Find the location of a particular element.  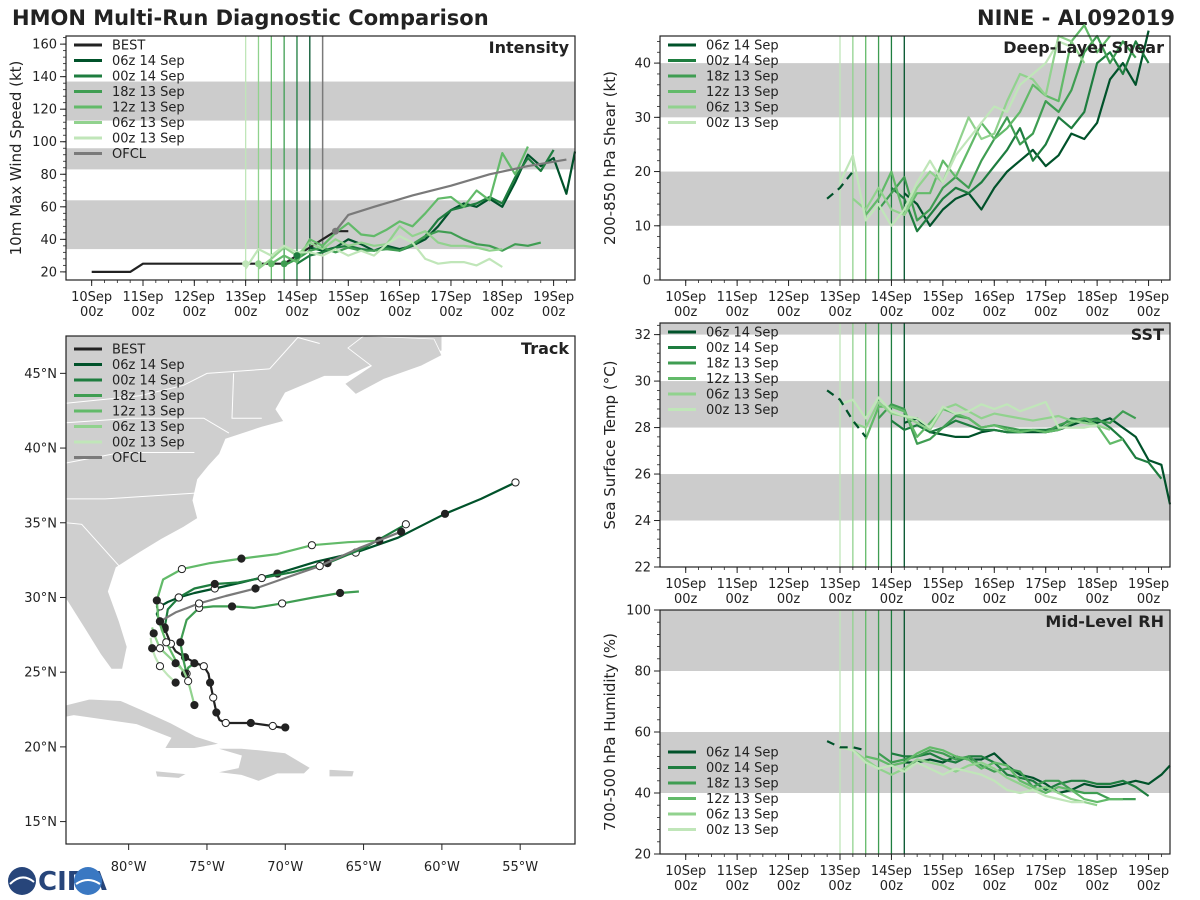

sst-ylabel: Sea Surface Temp (°C) is located at coordinates (610, 444).